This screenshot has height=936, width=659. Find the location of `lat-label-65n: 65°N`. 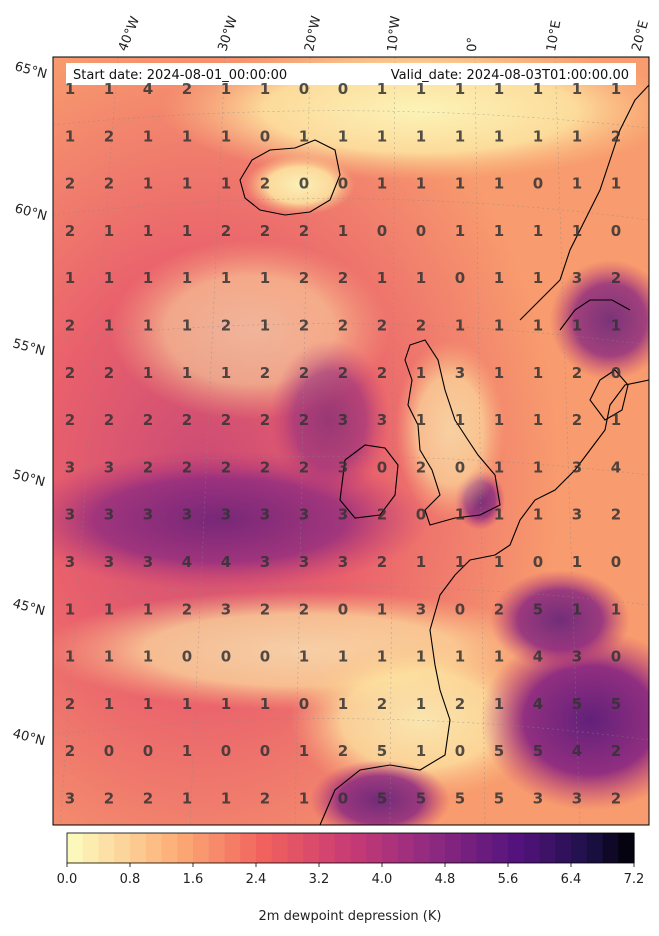

lat-label-65n: 65°N is located at coordinates (31, 70).